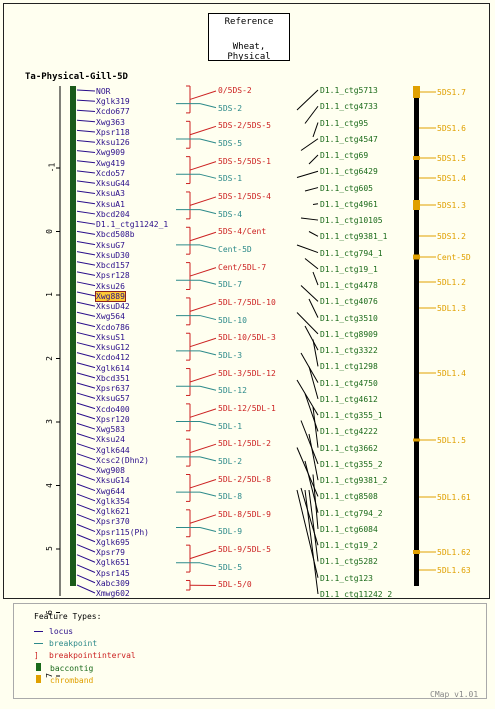  I want to click on contig-label: D1.1_ctg4478, so click(349, 286).